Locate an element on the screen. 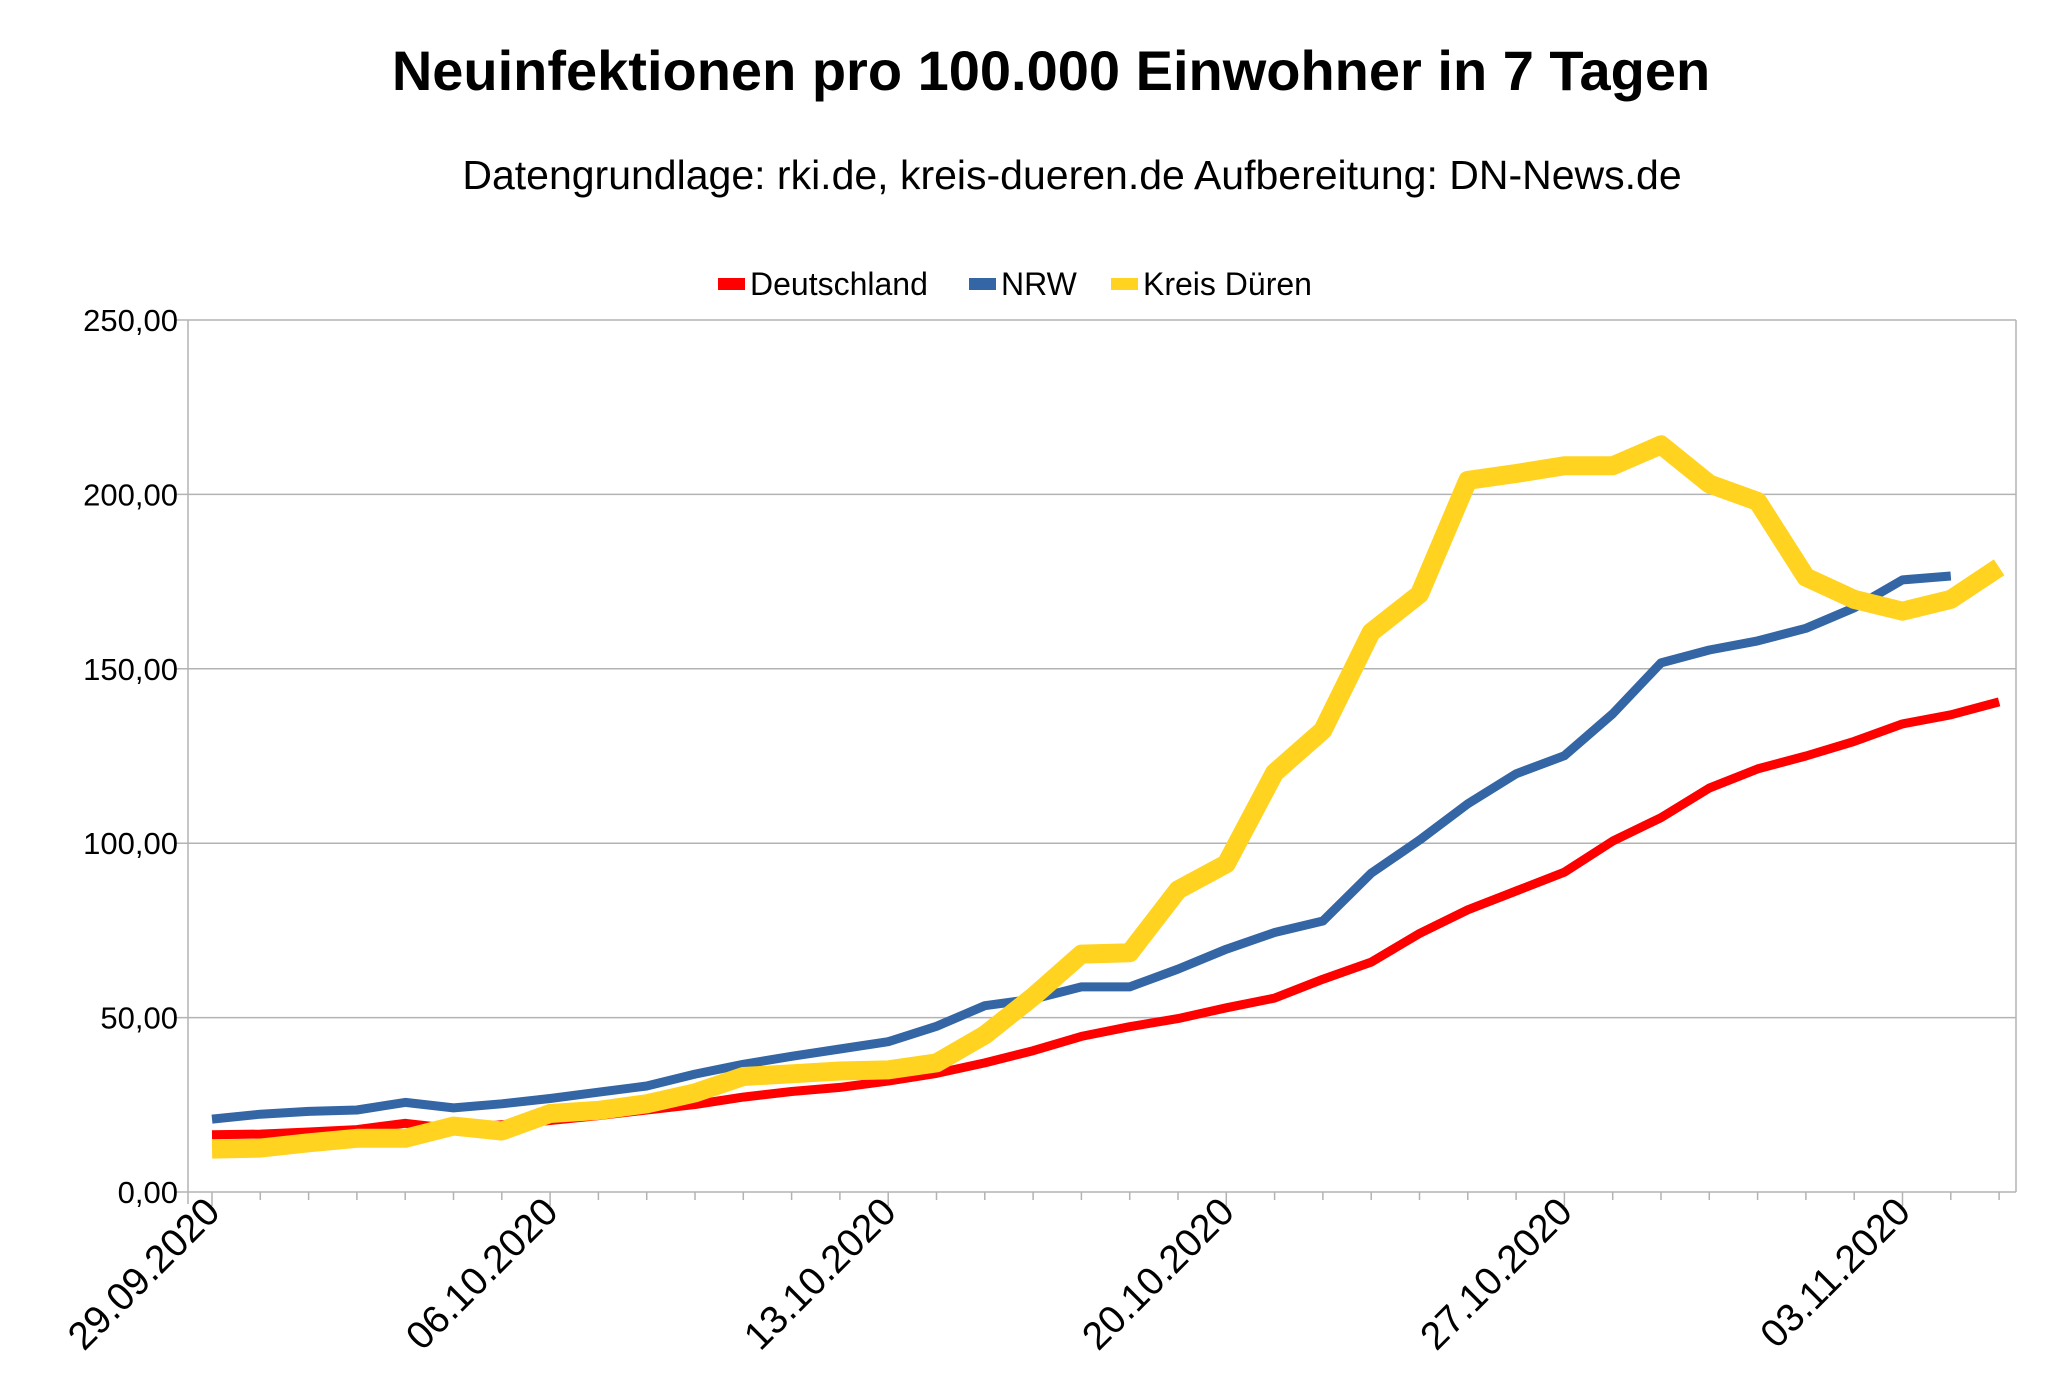 Image resolution: width=2048 pixels, height=1397 pixels. legend: Deutschland NRW Kreis Düren is located at coordinates (1015, 284).